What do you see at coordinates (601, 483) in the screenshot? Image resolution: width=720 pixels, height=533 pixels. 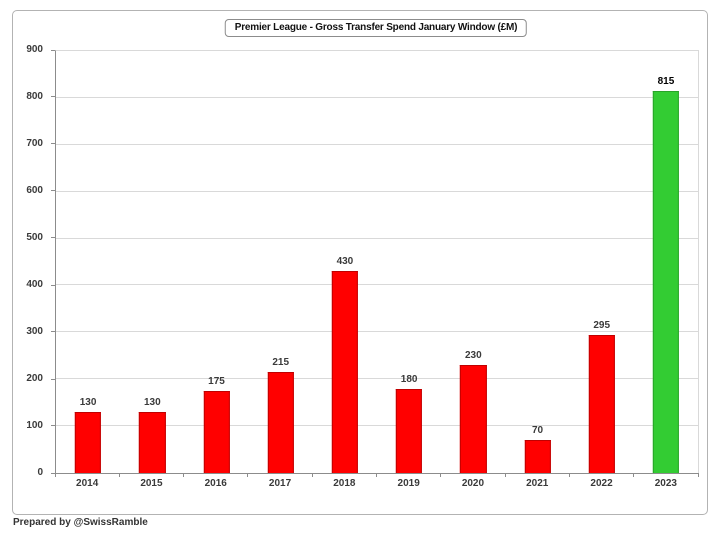 I see `x-axis-label: 2022` at bounding box center [601, 483].